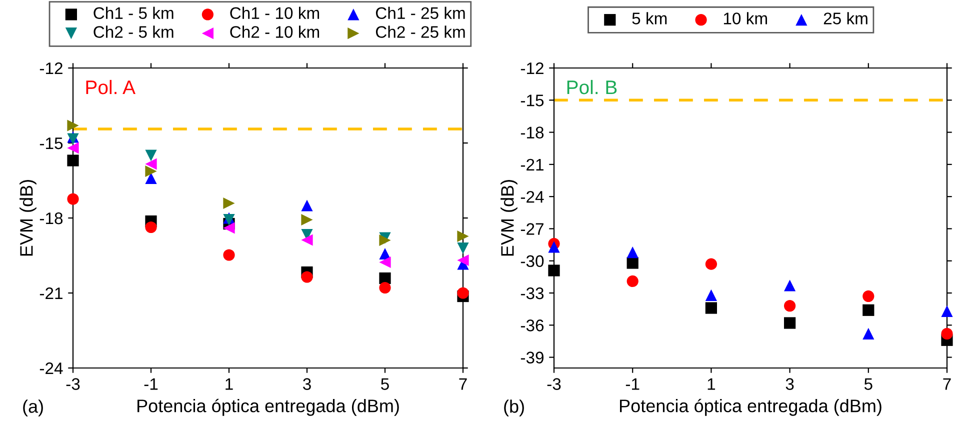 Image resolution: width=954 pixels, height=424 pixels. What do you see at coordinates (649, 18) in the screenshot?
I see `legend-label: 5 km` at bounding box center [649, 18].